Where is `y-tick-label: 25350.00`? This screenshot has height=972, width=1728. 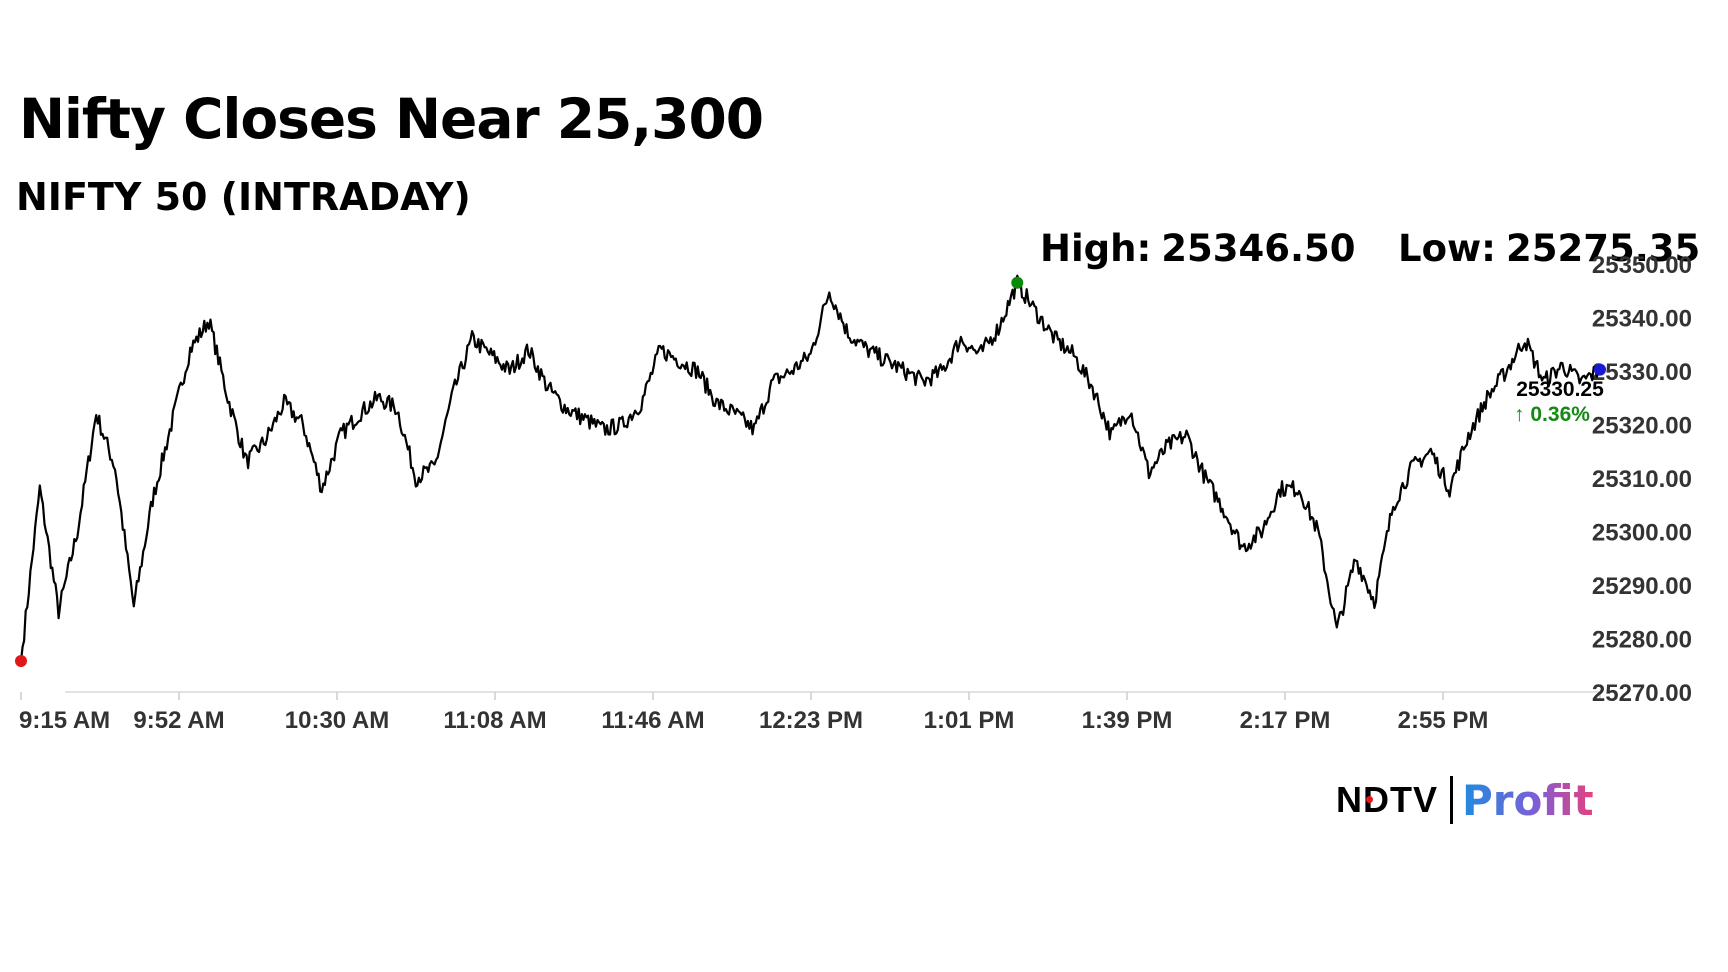 y-tick-label: 25350.00 is located at coordinates (1642, 265).